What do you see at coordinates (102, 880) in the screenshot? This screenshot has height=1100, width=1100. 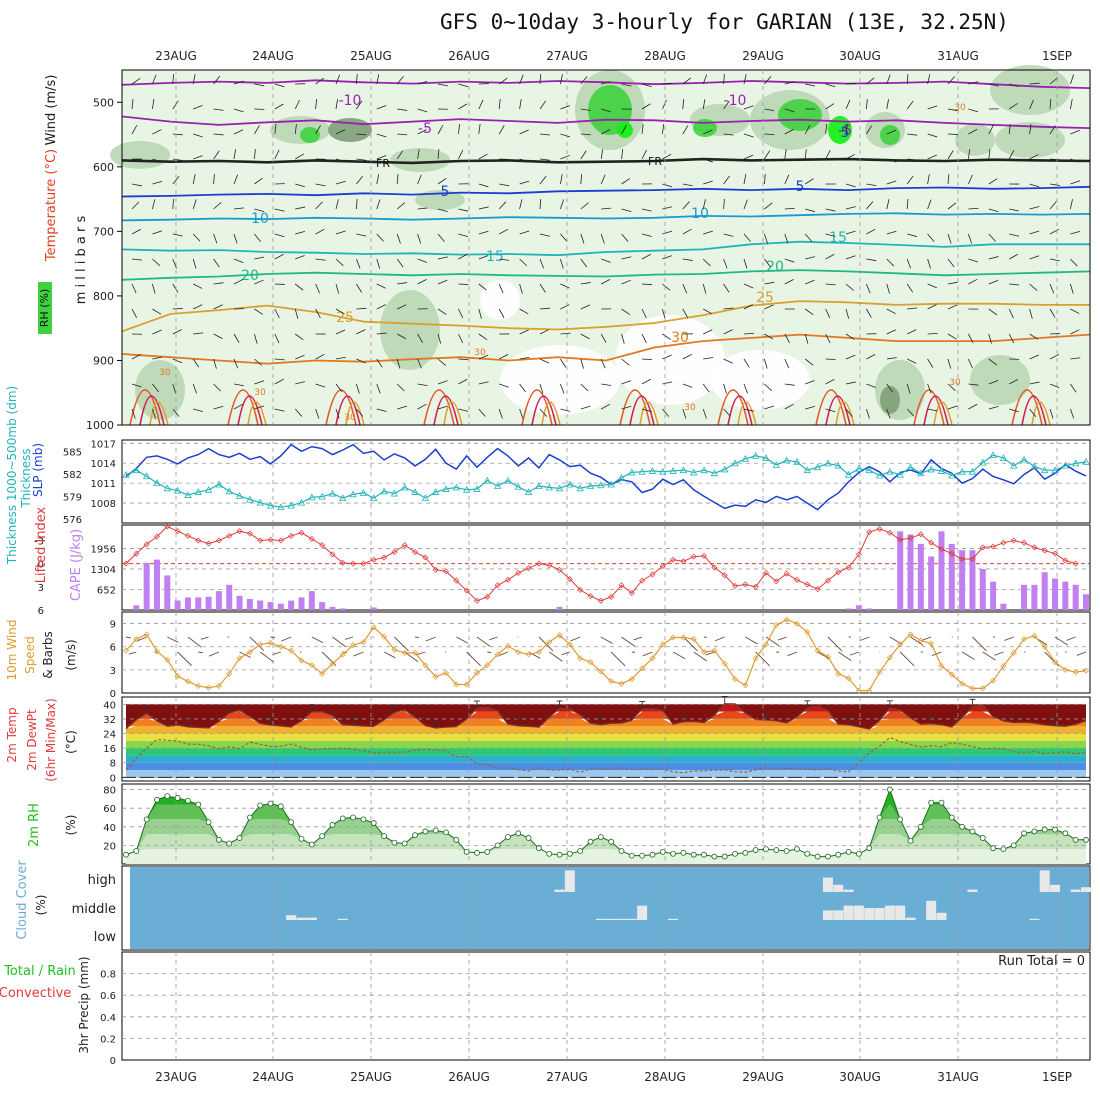 I see `cloud-level-label: high` at bounding box center [102, 880].